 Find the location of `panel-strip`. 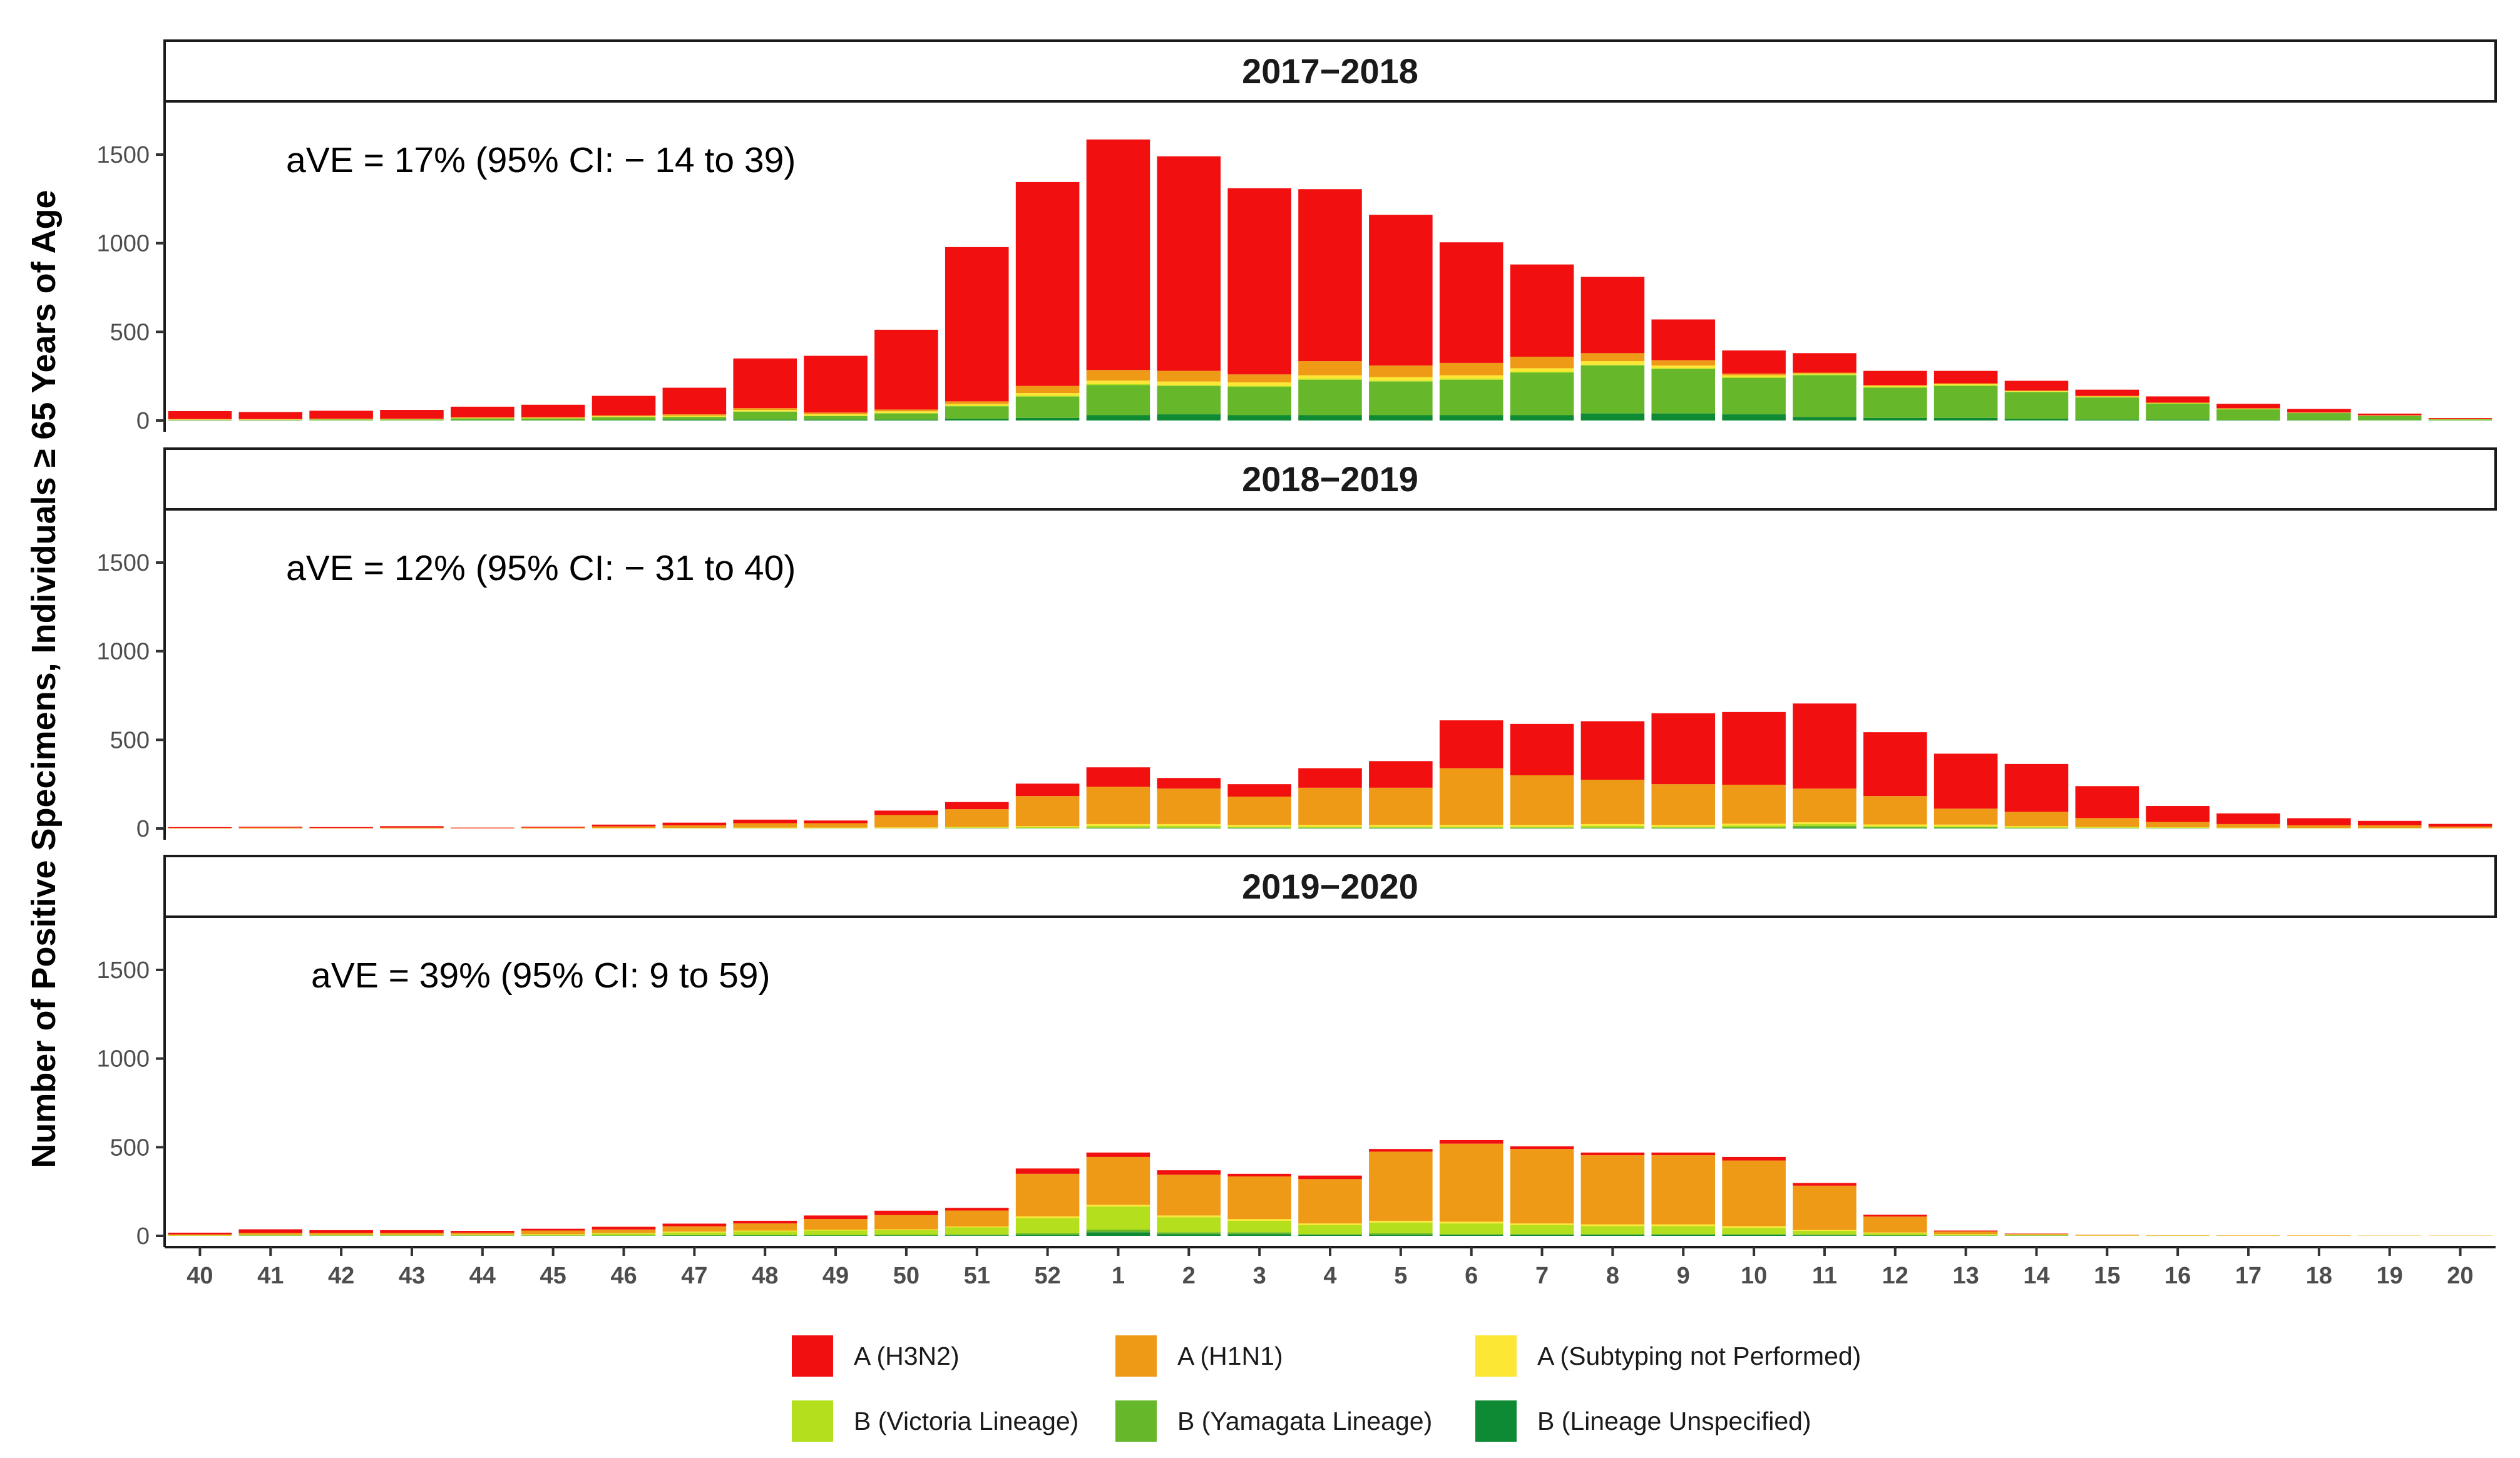

panel-strip is located at coordinates (1330, 886).